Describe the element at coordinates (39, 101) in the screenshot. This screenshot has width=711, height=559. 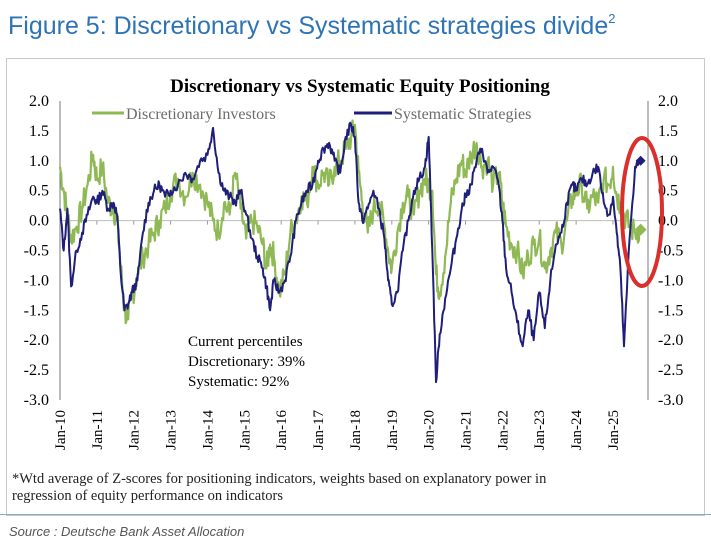
I see `y-tick-label-left: 2.0` at that location.